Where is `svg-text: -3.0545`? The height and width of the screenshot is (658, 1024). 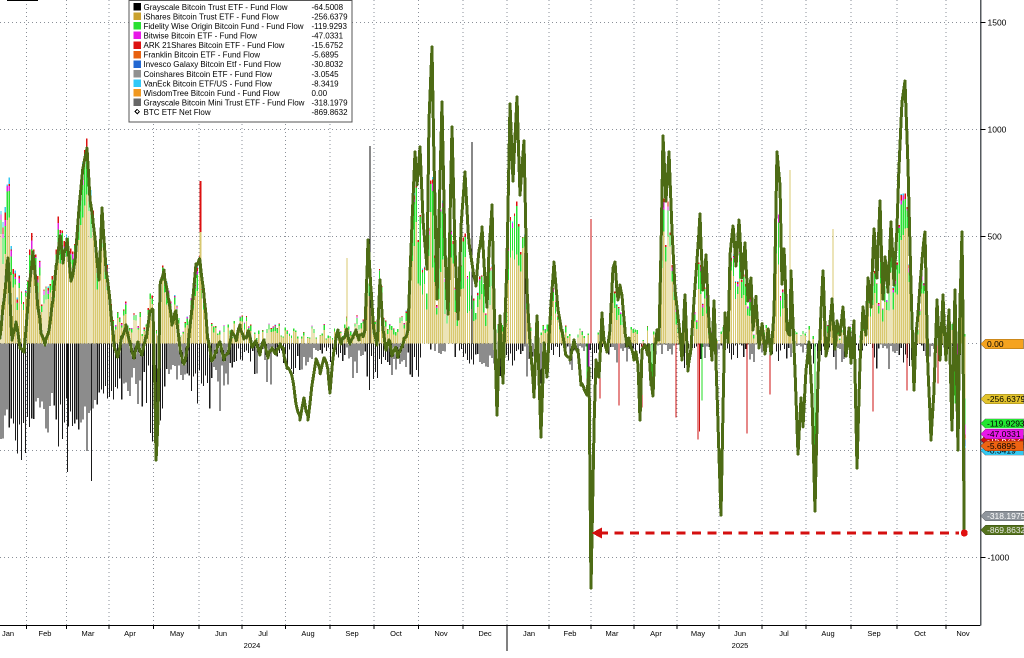 svg-text: -3.0545 is located at coordinates (326, 74).